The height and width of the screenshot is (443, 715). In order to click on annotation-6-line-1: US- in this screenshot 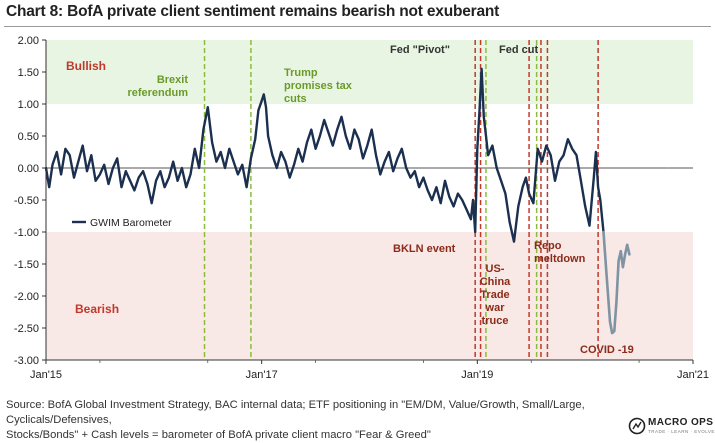, I will do `click(495, 269)`.